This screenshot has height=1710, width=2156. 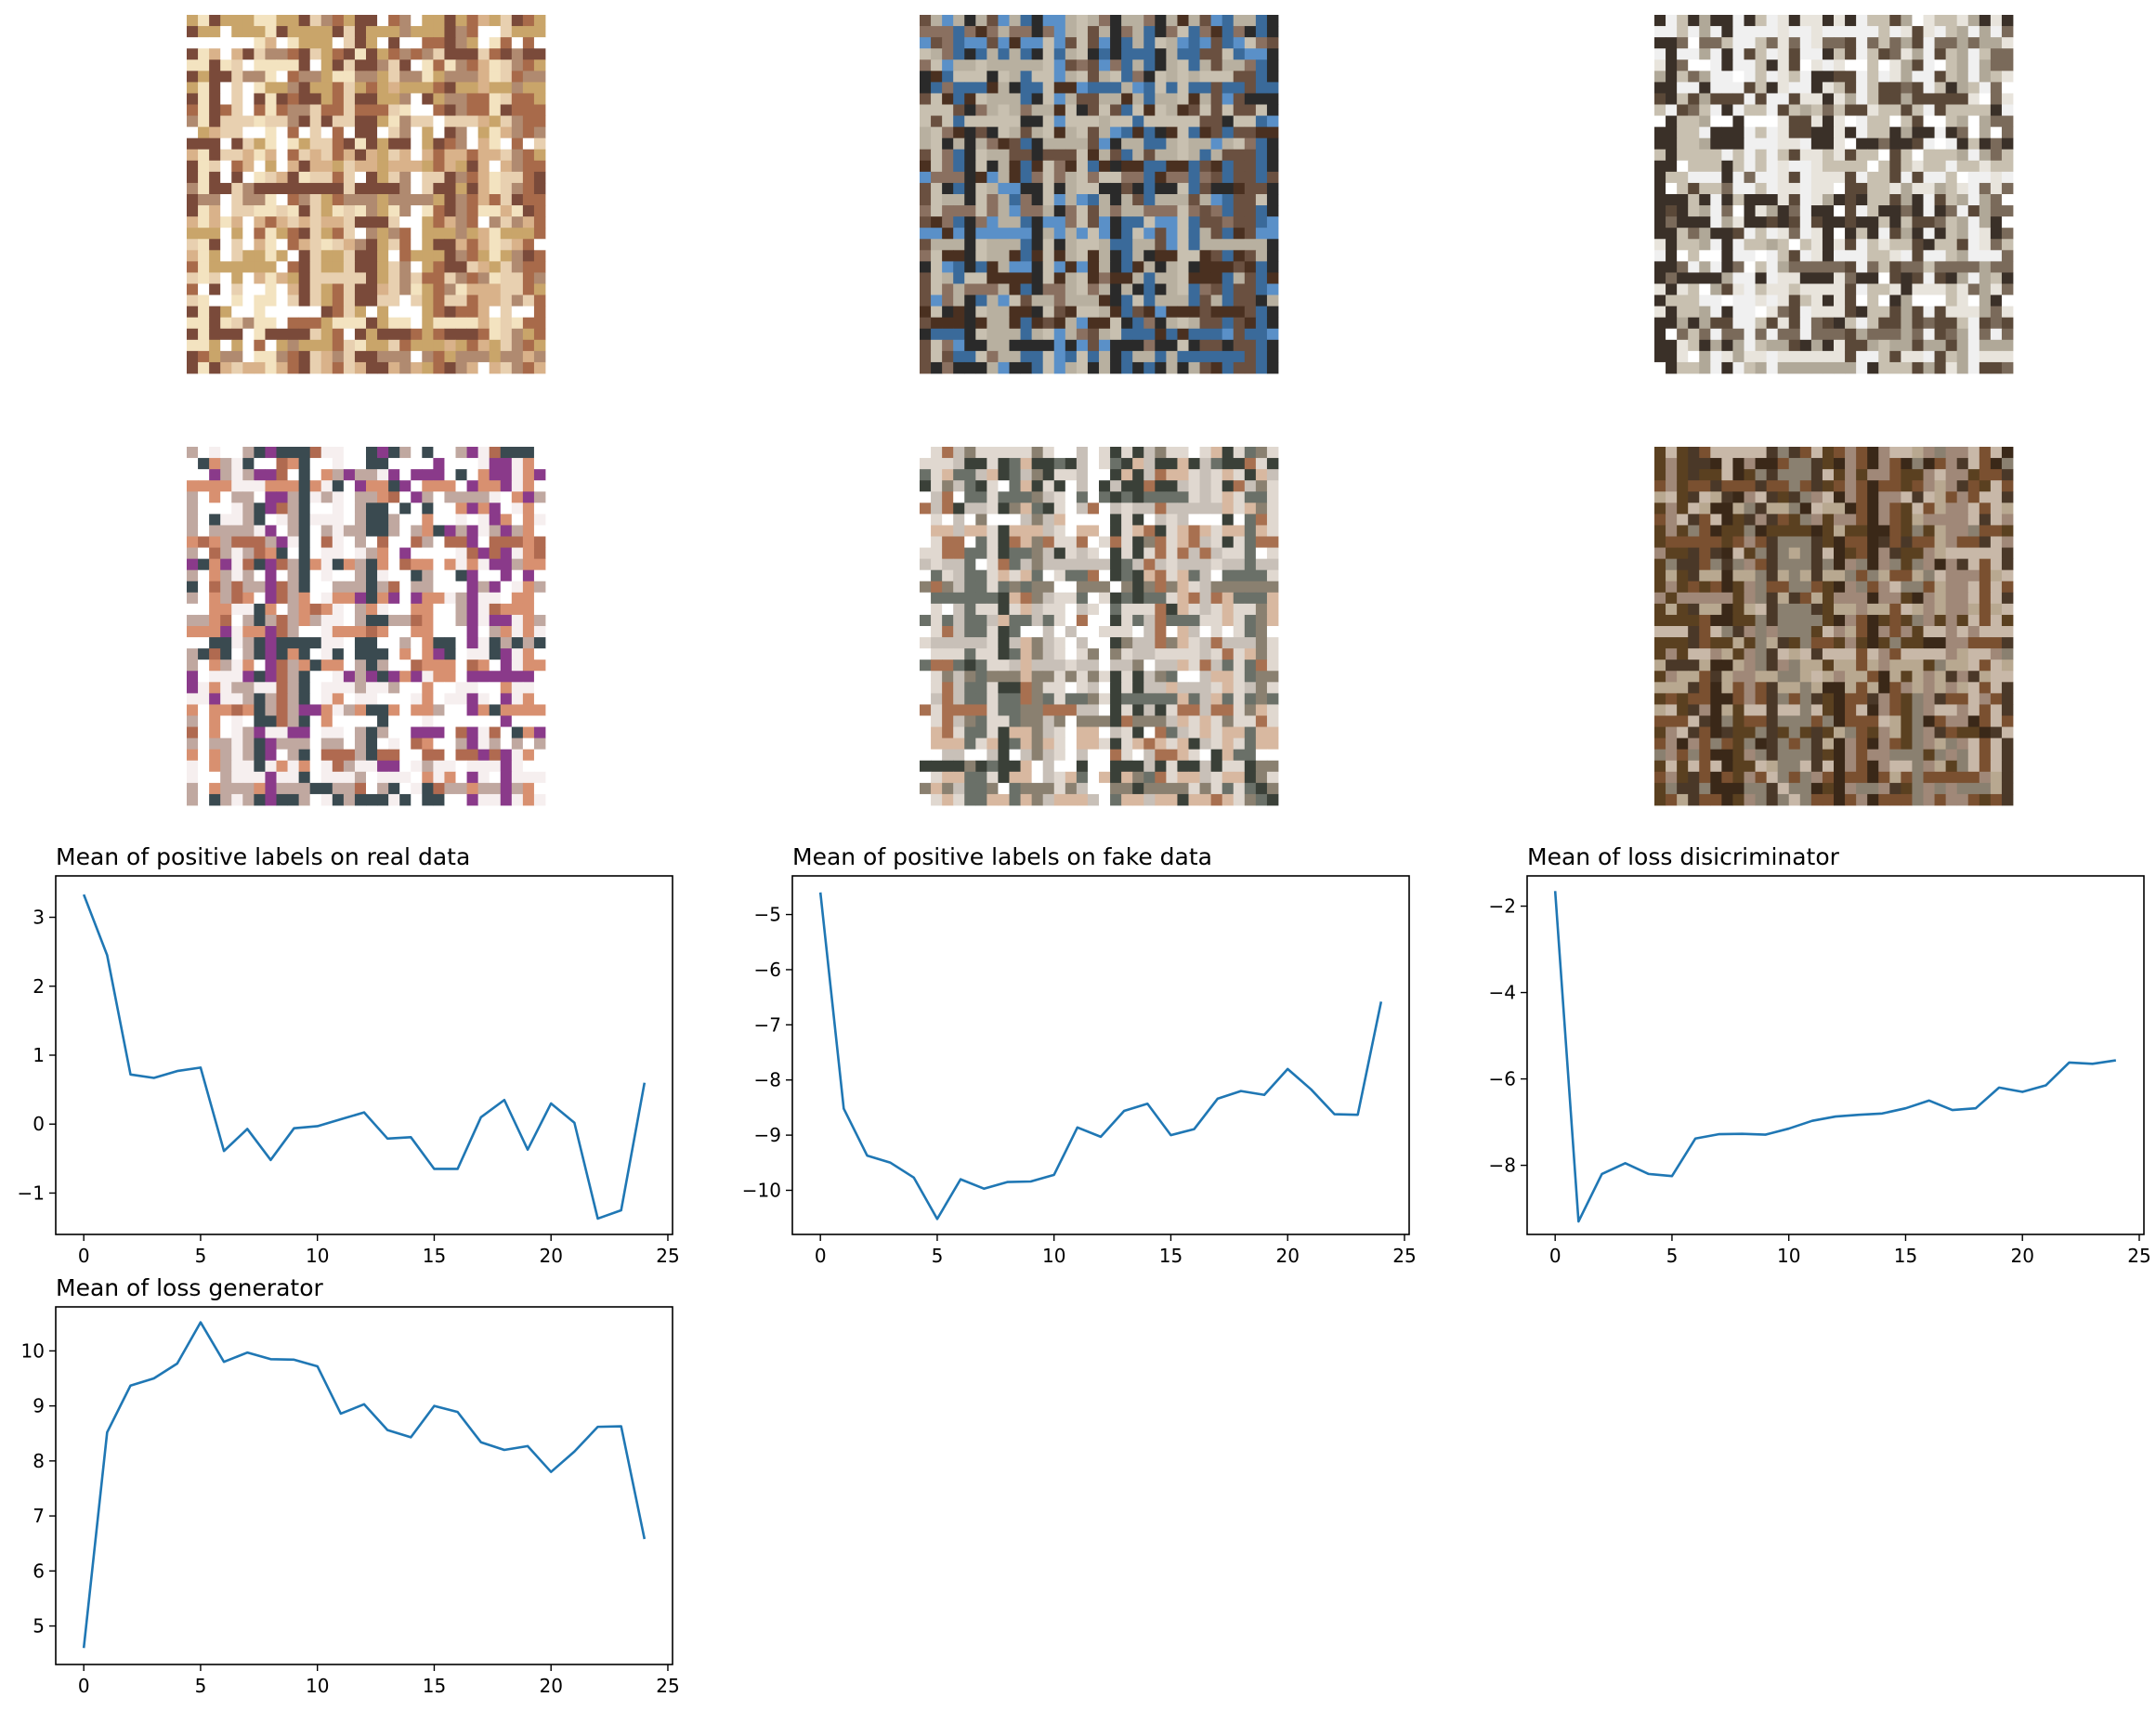 What do you see at coordinates (39, 1055) in the screenshot?
I see `y-tick-label: 1` at bounding box center [39, 1055].